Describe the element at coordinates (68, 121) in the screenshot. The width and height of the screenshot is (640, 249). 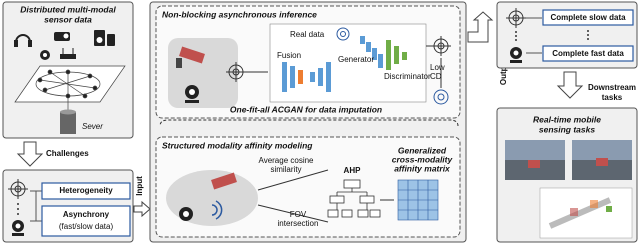
I see `server-icon` at that location.